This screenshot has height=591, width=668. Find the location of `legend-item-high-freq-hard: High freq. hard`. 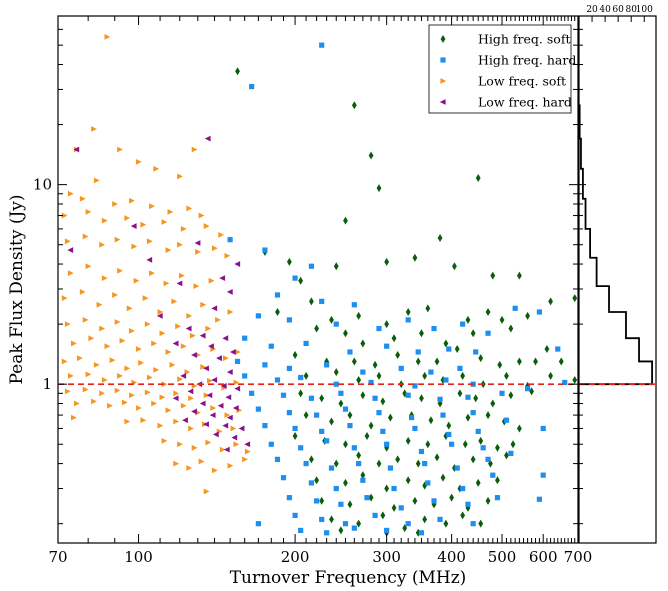

legend-item-high-freq-hard: High freq. hard is located at coordinates (508, 60).